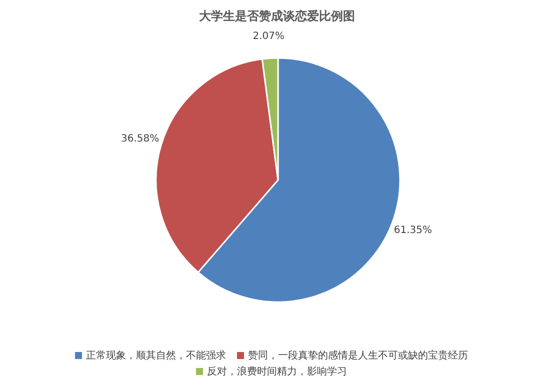  I want to click on legend-label: 赞同，一段真挚的感情是人生不可或缺的宝贵经历, so click(358, 356).